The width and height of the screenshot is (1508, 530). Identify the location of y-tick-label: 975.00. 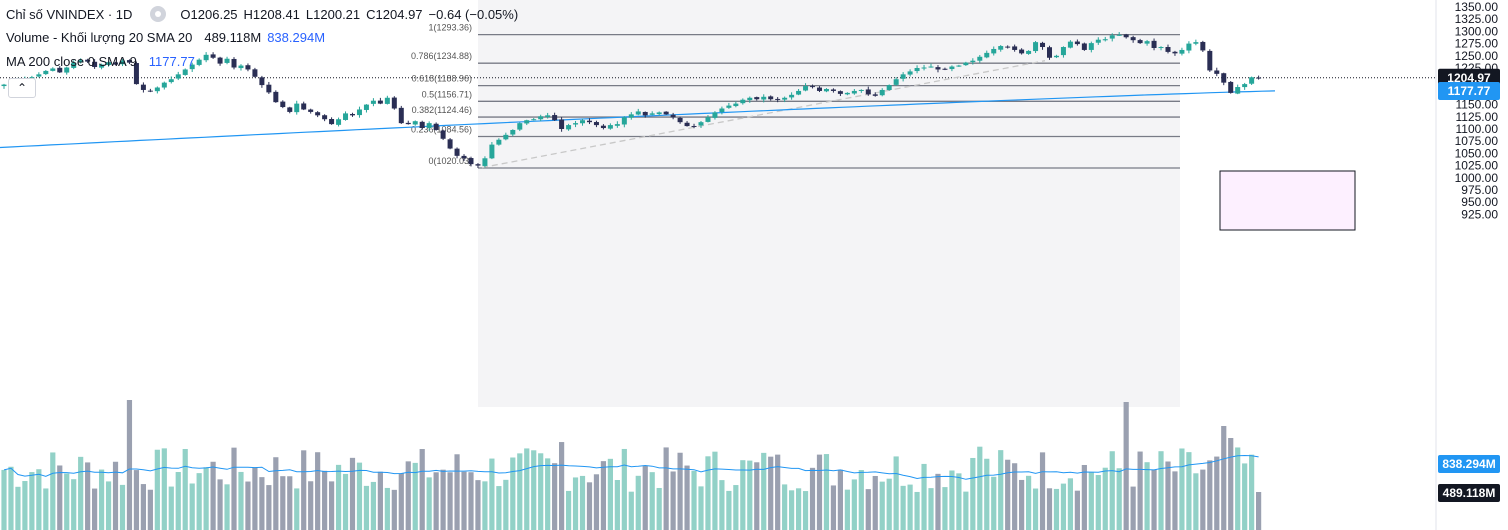
(1479, 190).